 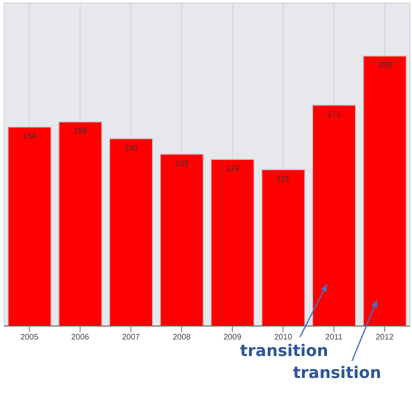 I want to click on x-tick-label: 2005, so click(x=29, y=337).